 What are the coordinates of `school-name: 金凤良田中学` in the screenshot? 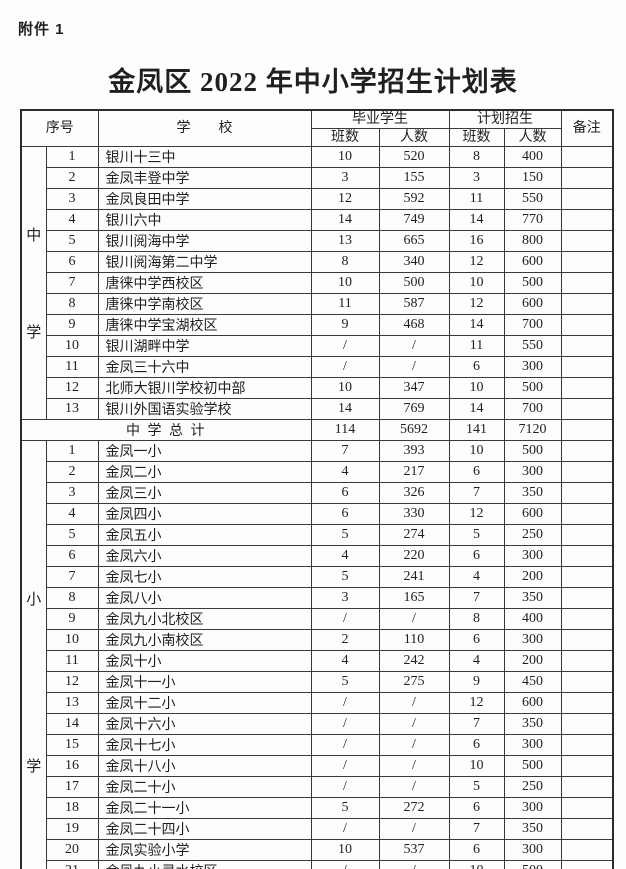 It's located at (204, 199).